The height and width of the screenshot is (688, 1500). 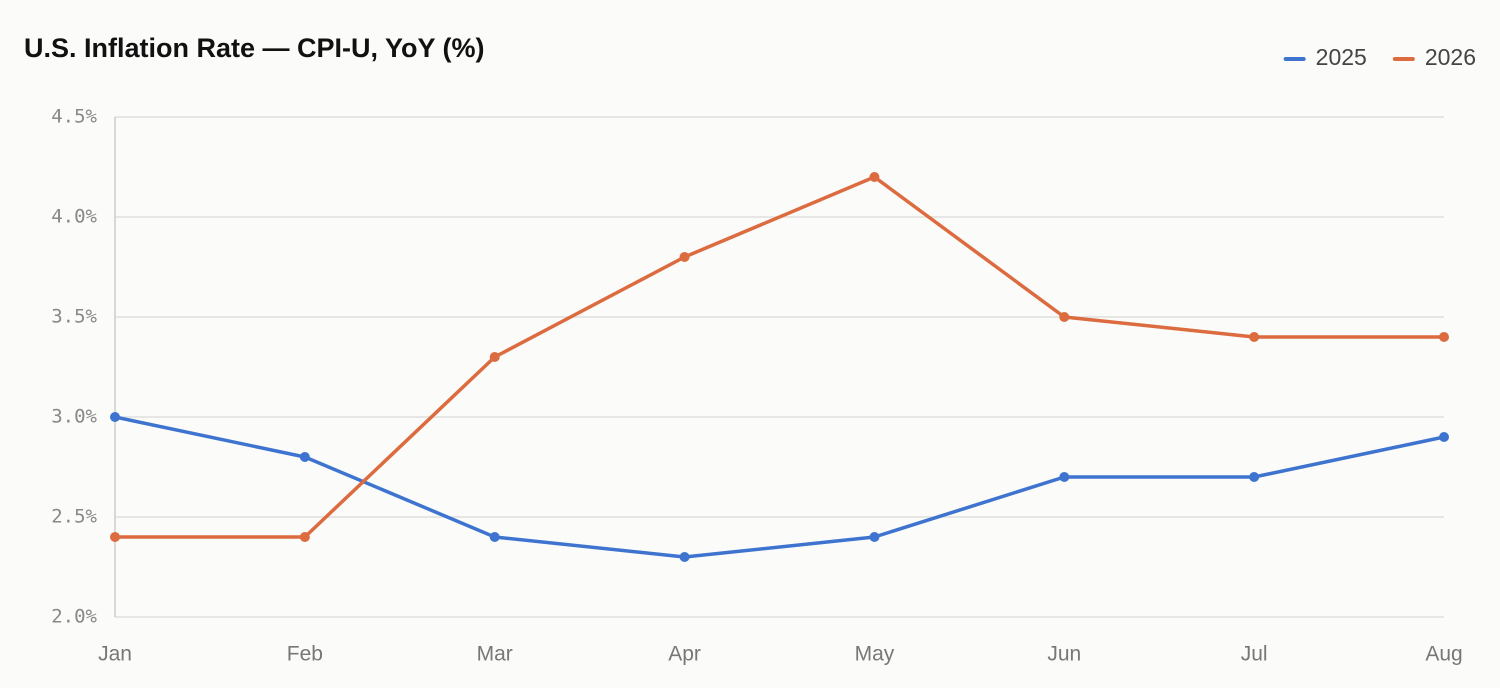 What do you see at coordinates (1064, 654) in the screenshot?
I see `x-tick-label: Jun` at bounding box center [1064, 654].